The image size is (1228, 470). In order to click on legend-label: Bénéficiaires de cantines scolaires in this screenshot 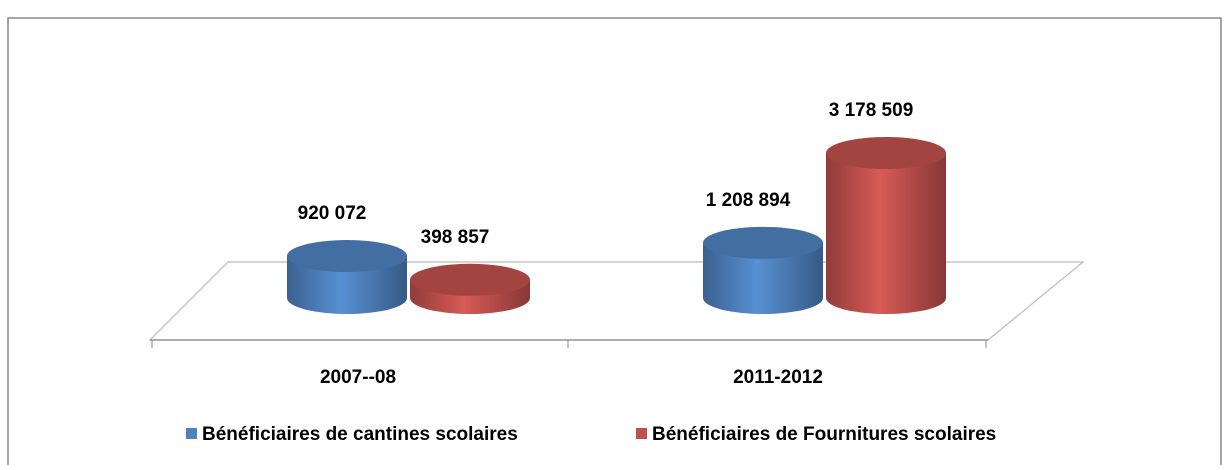, I will do `click(360, 434)`.